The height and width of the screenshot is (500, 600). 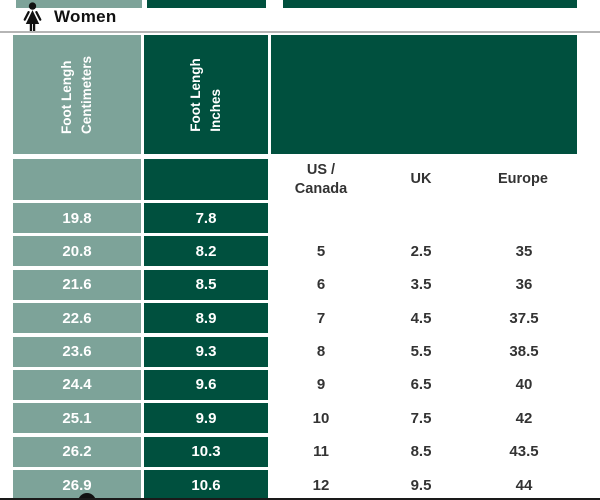 What do you see at coordinates (421, 418) in the screenshot?
I see `cell-uk: 7.5` at bounding box center [421, 418].